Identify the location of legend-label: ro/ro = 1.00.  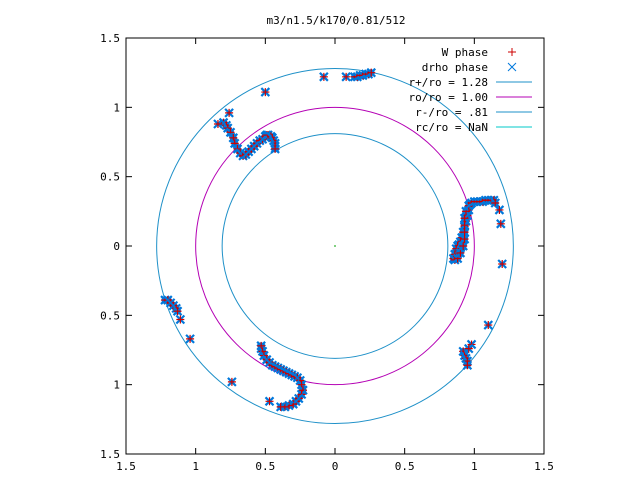
(448, 97).